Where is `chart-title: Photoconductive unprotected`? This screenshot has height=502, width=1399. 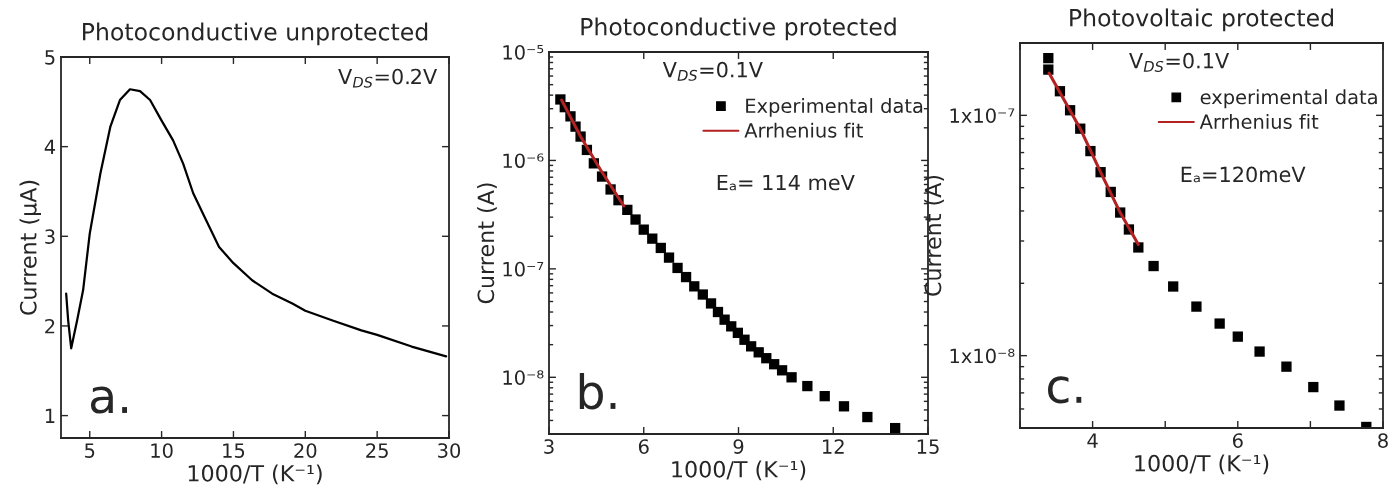 chart-title: Photoconductive unprotected is located at coordinates (255, 34).